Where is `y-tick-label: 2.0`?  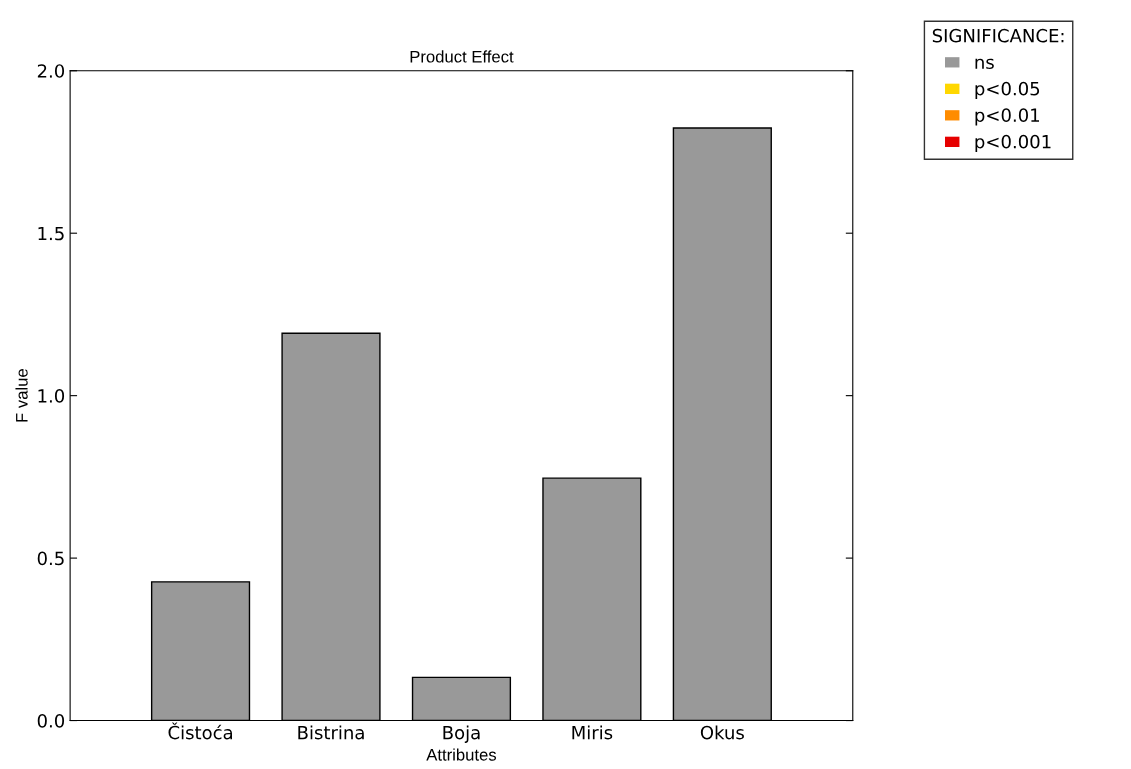
y-tick-label: 2.0 is located at coordinates (51, 71).